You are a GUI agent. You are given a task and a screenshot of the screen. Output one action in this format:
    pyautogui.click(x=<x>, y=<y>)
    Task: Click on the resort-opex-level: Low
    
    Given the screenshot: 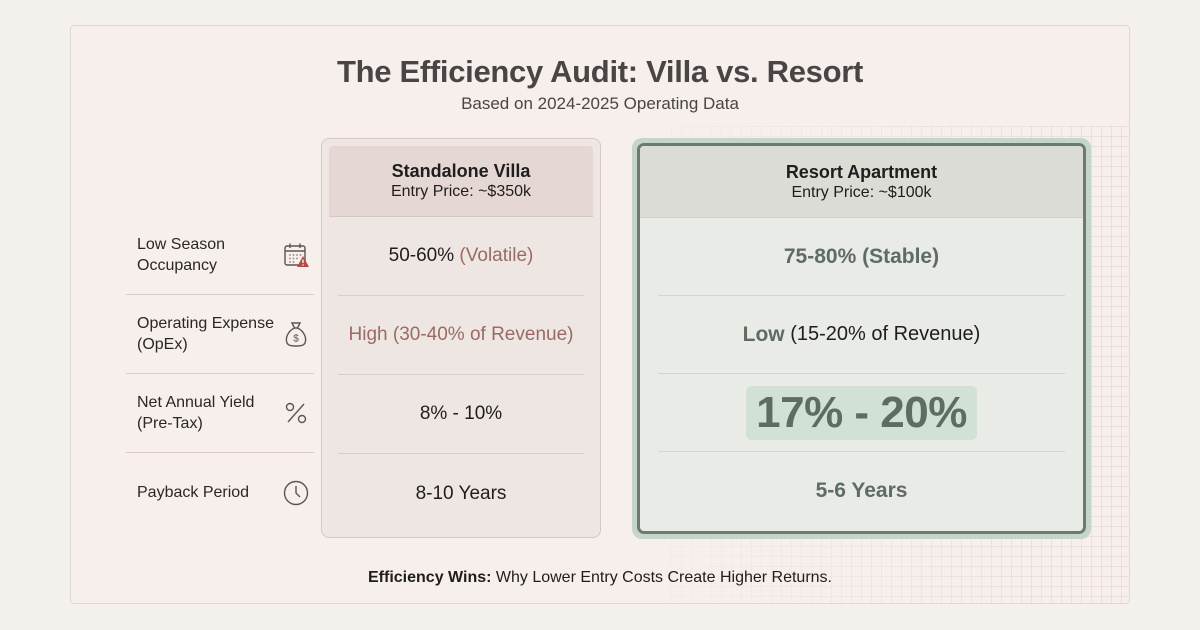 What is the action you would take?
    pyautogui.click(x=763, y=334)
    